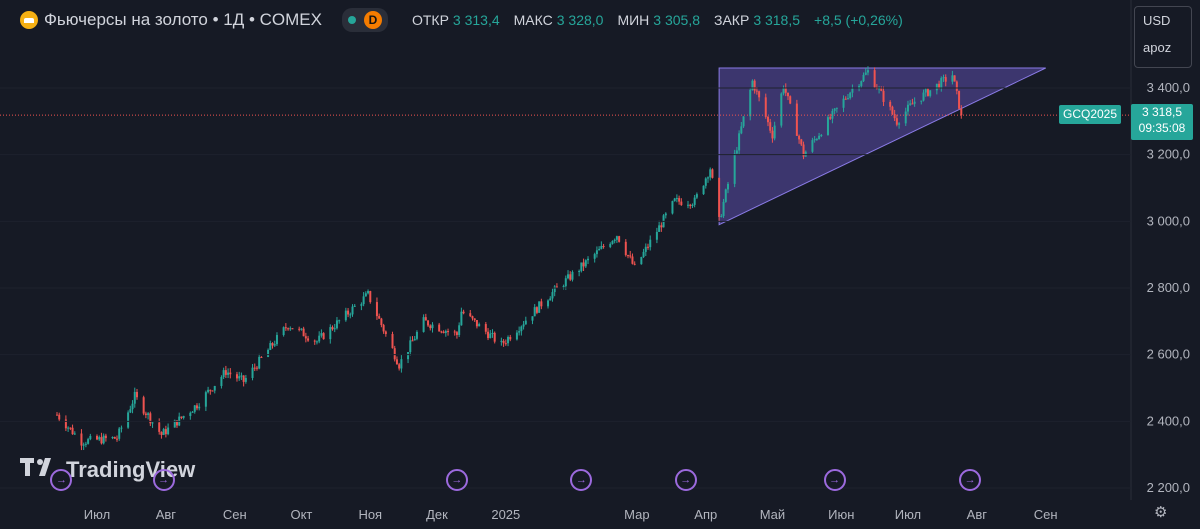  What do you see at coordinates (858, 20) in the screenshot?
I see `change-value: +8,5 (+0,26%)` at bounding box center [858, 20].